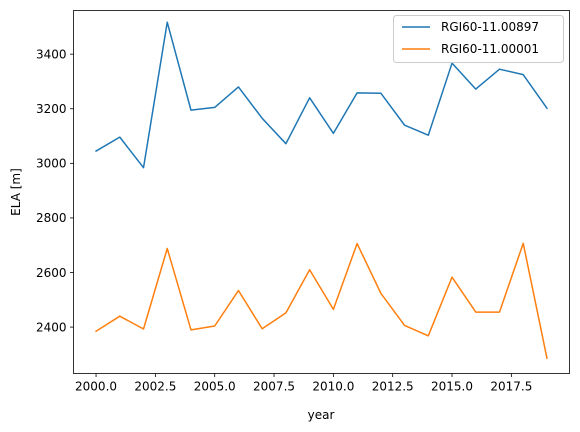  Describe the element at coordinates (51, 327) in the screenshot. I see `y-tick-label: 2400` at that location.